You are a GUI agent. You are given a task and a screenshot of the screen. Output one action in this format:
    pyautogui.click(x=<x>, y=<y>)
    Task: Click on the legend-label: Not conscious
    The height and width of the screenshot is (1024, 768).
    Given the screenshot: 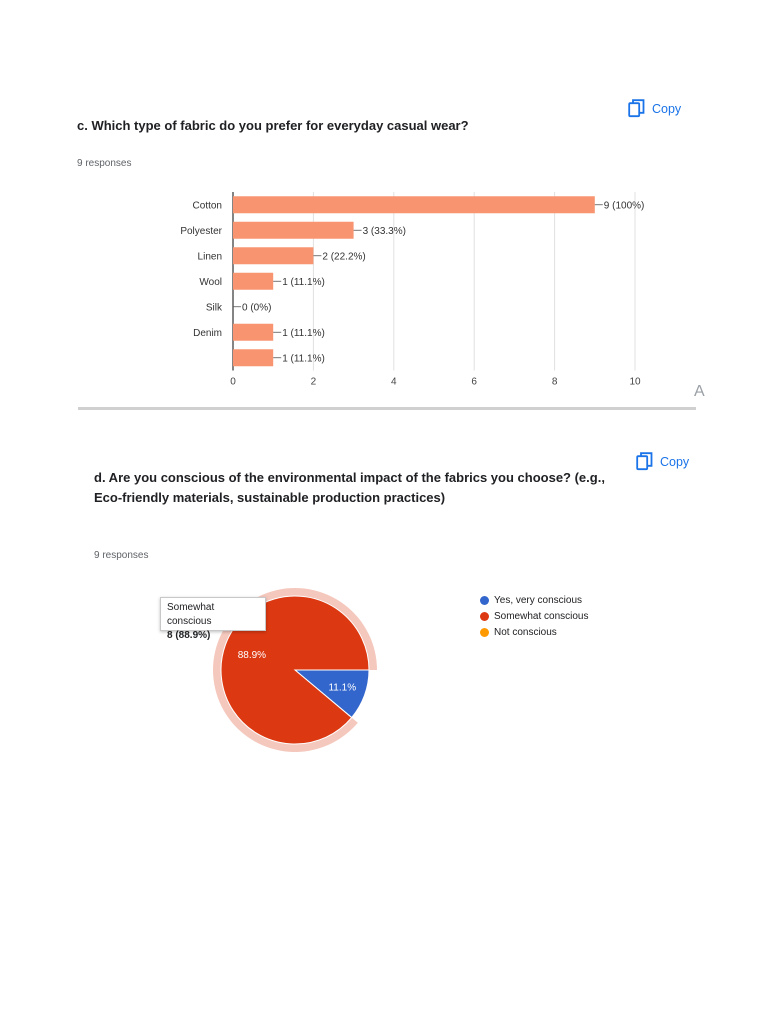 What is the action you would take?
    pyautogui.click(x=525, y=632)
    